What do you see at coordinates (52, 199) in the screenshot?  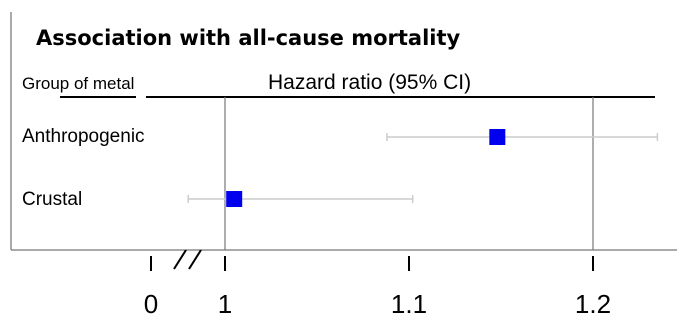 I see `row-label-crustal: Crustal` at bounding box center [52, 199].